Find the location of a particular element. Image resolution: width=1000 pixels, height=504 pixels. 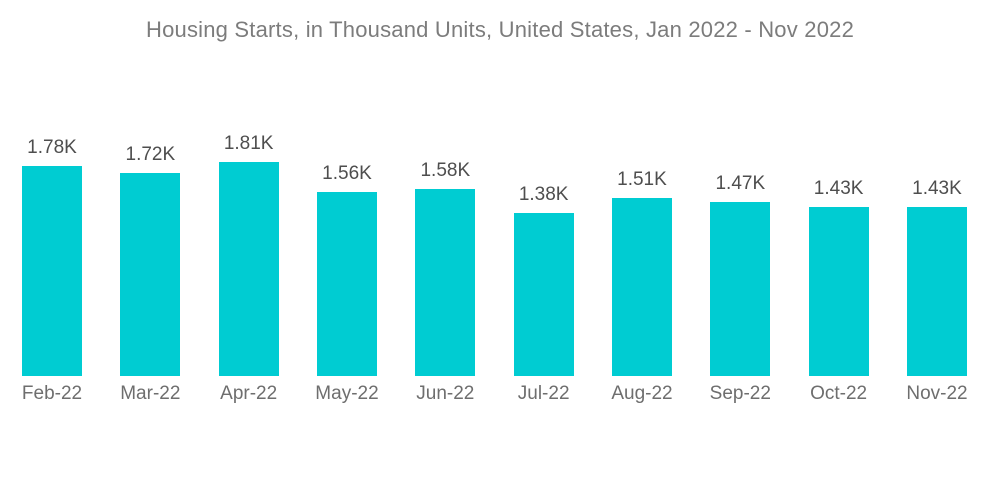

bar-value-label: 1.72K is located at coordinates (150, 154).